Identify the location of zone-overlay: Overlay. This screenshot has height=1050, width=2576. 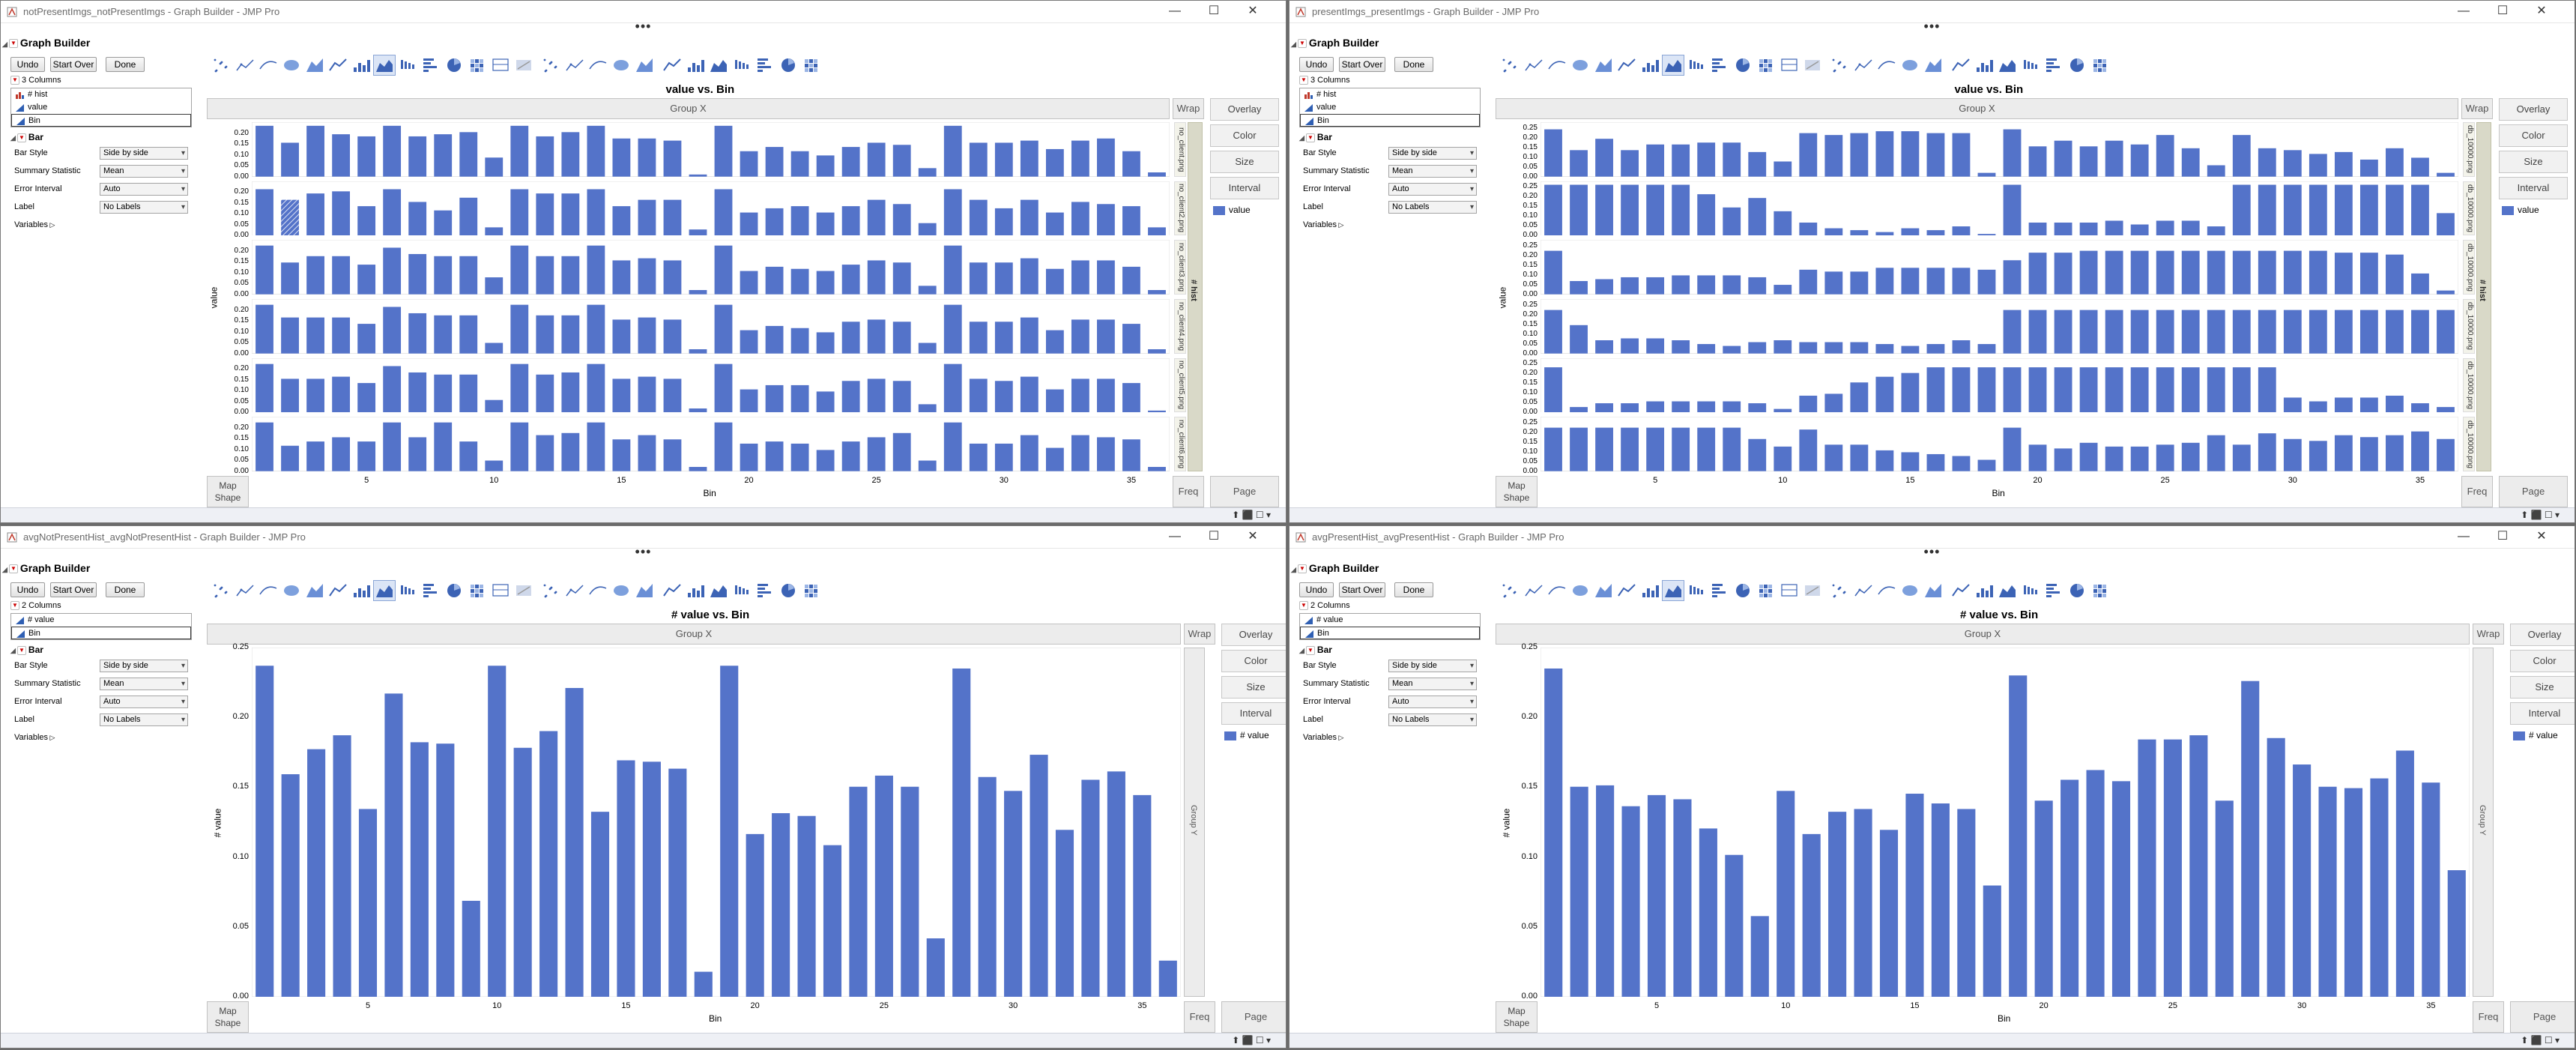
(2542, 635).